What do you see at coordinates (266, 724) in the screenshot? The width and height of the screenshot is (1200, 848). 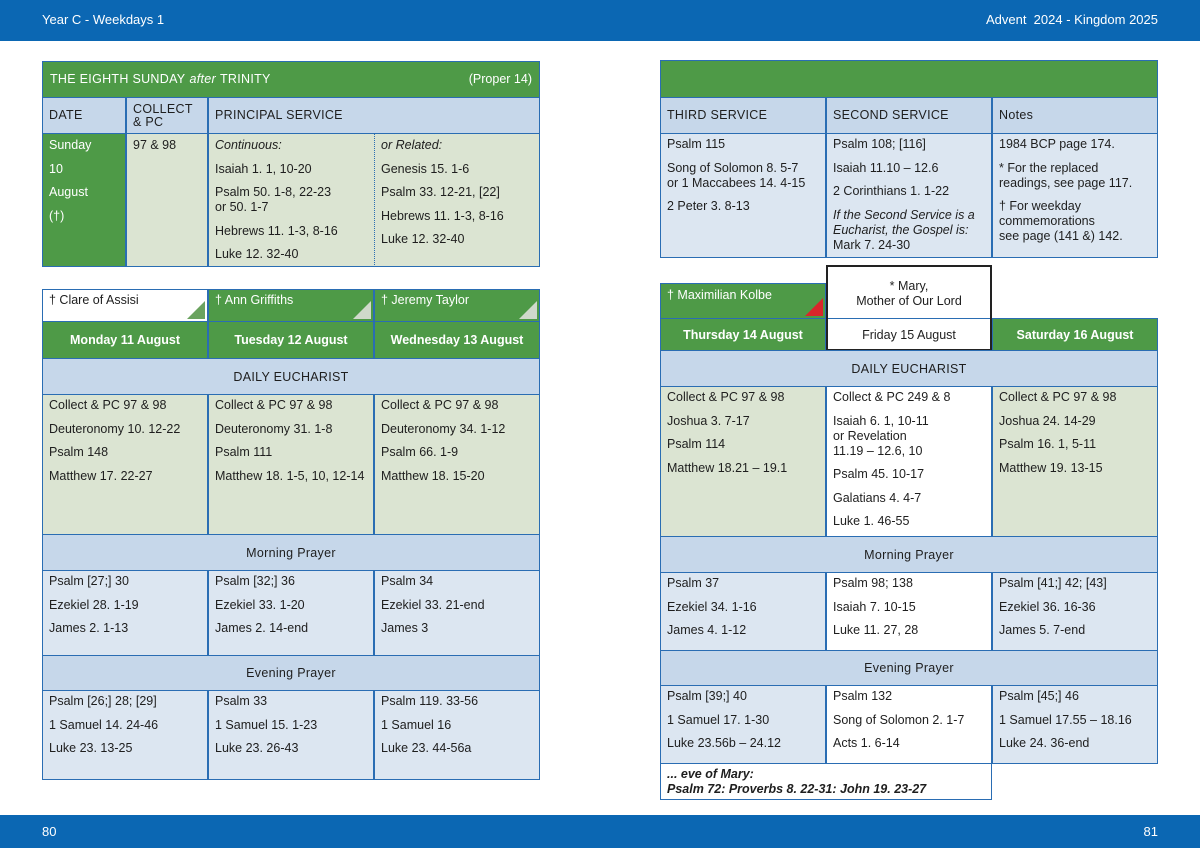 I see `reading: 1 Samuel 15. 1-23` at bounding box center [266, 724].